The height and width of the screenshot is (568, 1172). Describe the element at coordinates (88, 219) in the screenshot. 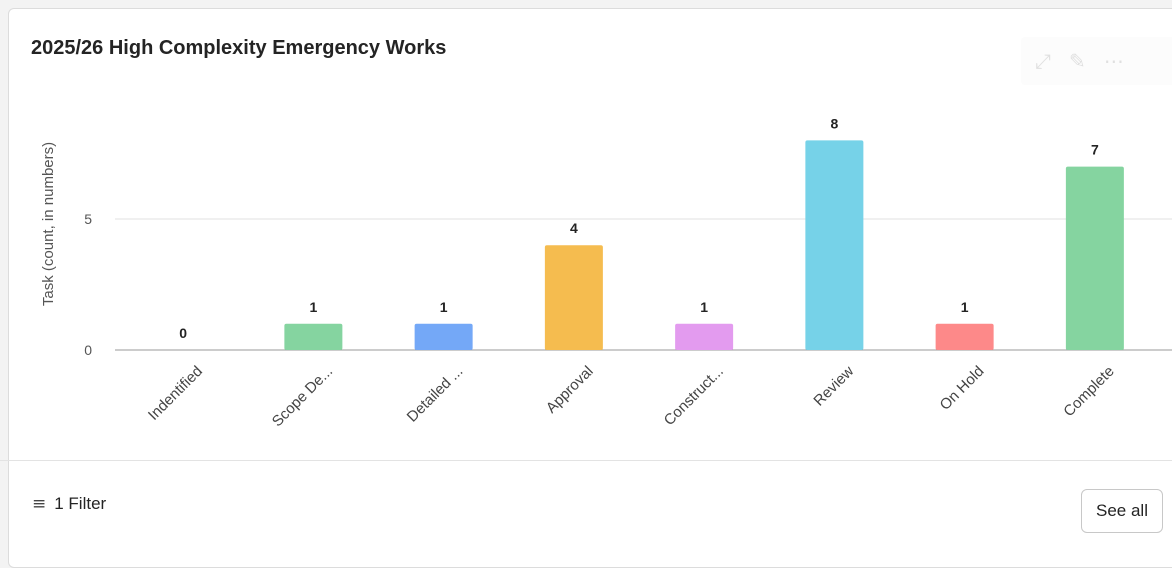

I see `y-tick-label: 5` at that location.